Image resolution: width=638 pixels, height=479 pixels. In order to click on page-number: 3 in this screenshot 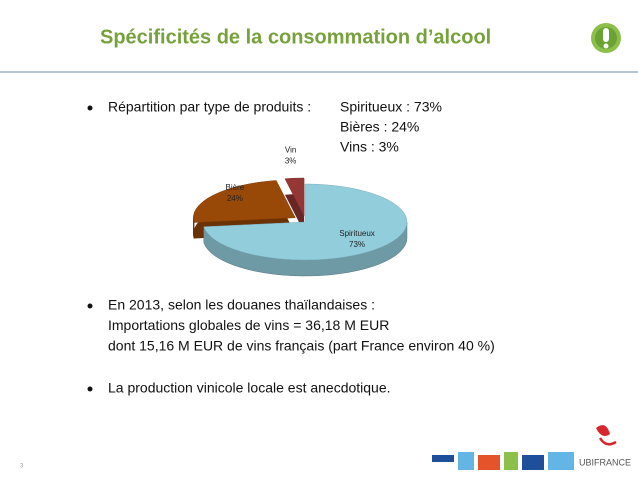, I will do `click(22, 467)`.